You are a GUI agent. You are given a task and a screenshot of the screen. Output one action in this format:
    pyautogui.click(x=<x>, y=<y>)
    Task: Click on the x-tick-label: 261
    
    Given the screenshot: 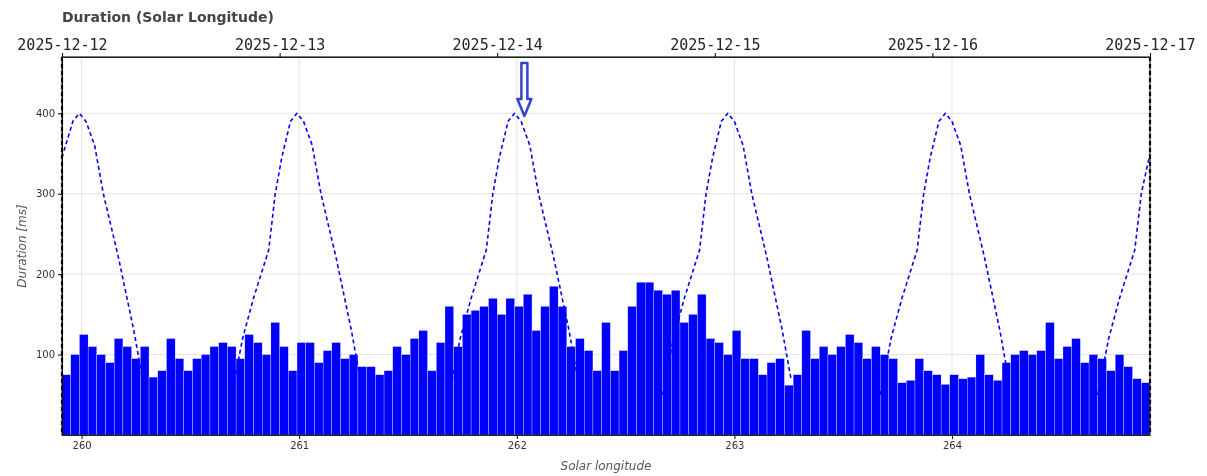 What is the action you would take?
    pyautogui.click(x=300, y=446)
    